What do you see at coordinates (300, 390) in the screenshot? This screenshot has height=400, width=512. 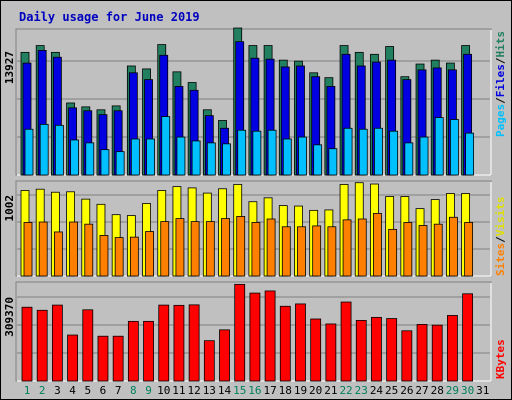 I see `day-label-19: 19` at bounding box center [300, 390].